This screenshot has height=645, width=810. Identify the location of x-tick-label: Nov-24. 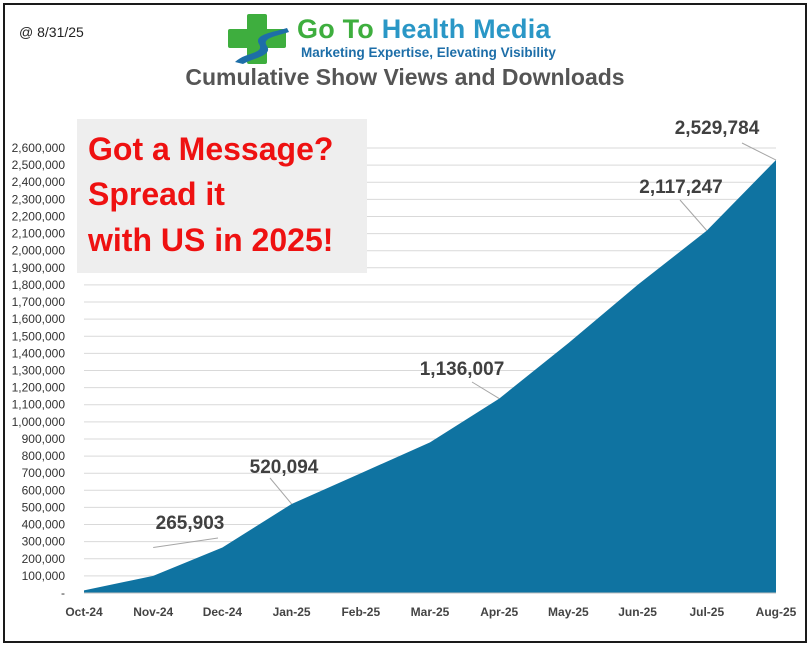
(153, 612).